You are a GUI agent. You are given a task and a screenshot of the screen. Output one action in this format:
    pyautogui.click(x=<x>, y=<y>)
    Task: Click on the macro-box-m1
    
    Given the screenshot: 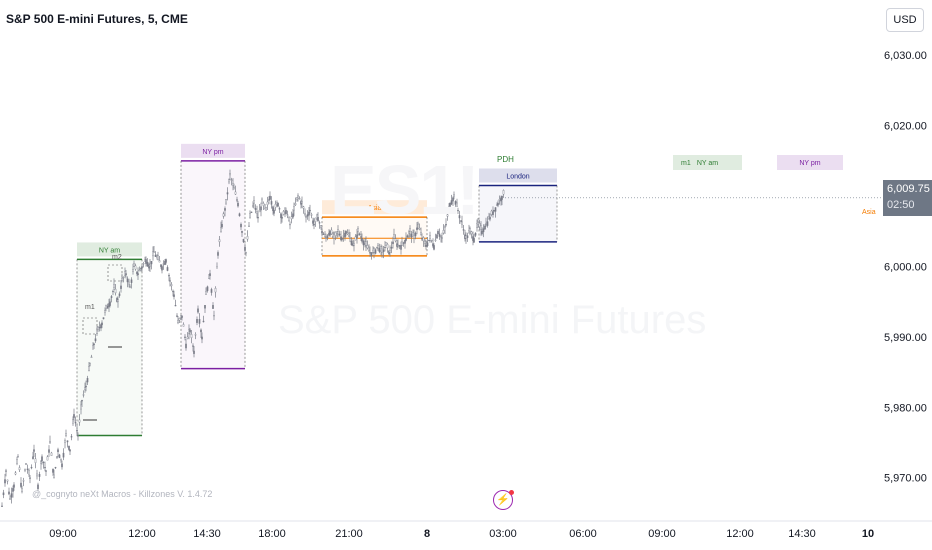 What is the action you would take?
    pyautogui.click(x=90, y=326)
    